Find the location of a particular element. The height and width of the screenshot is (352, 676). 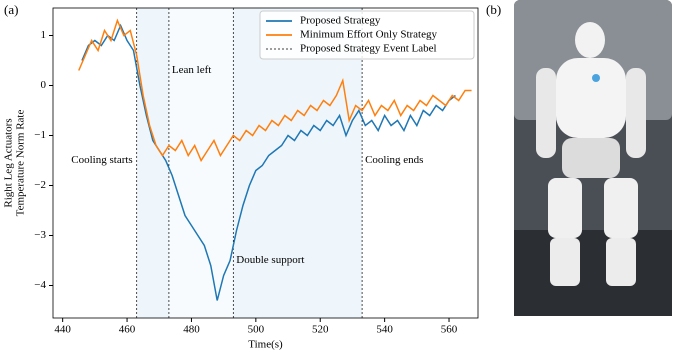

y-axis-label: Temperature Norm Rate is located at coordinates (21, 163).